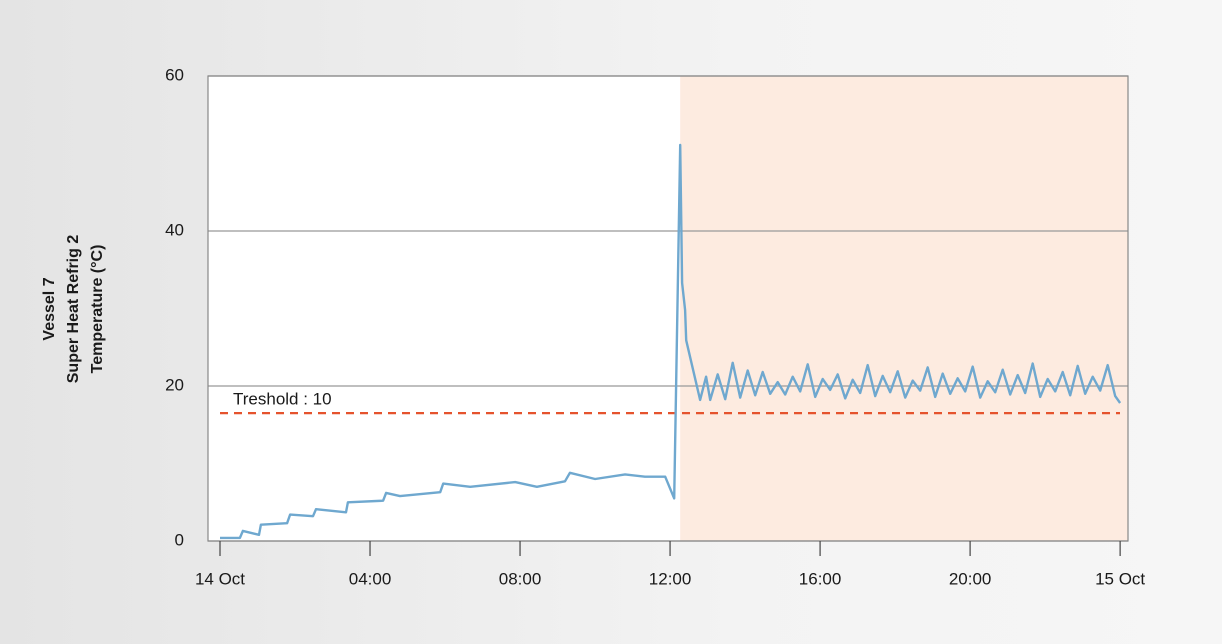 The image size is (1222, 644). What do you see at coordinates (220, 578) in the screenshot?
I see `x-tick-label: 14 Oct` at bounding box center [220, 578].